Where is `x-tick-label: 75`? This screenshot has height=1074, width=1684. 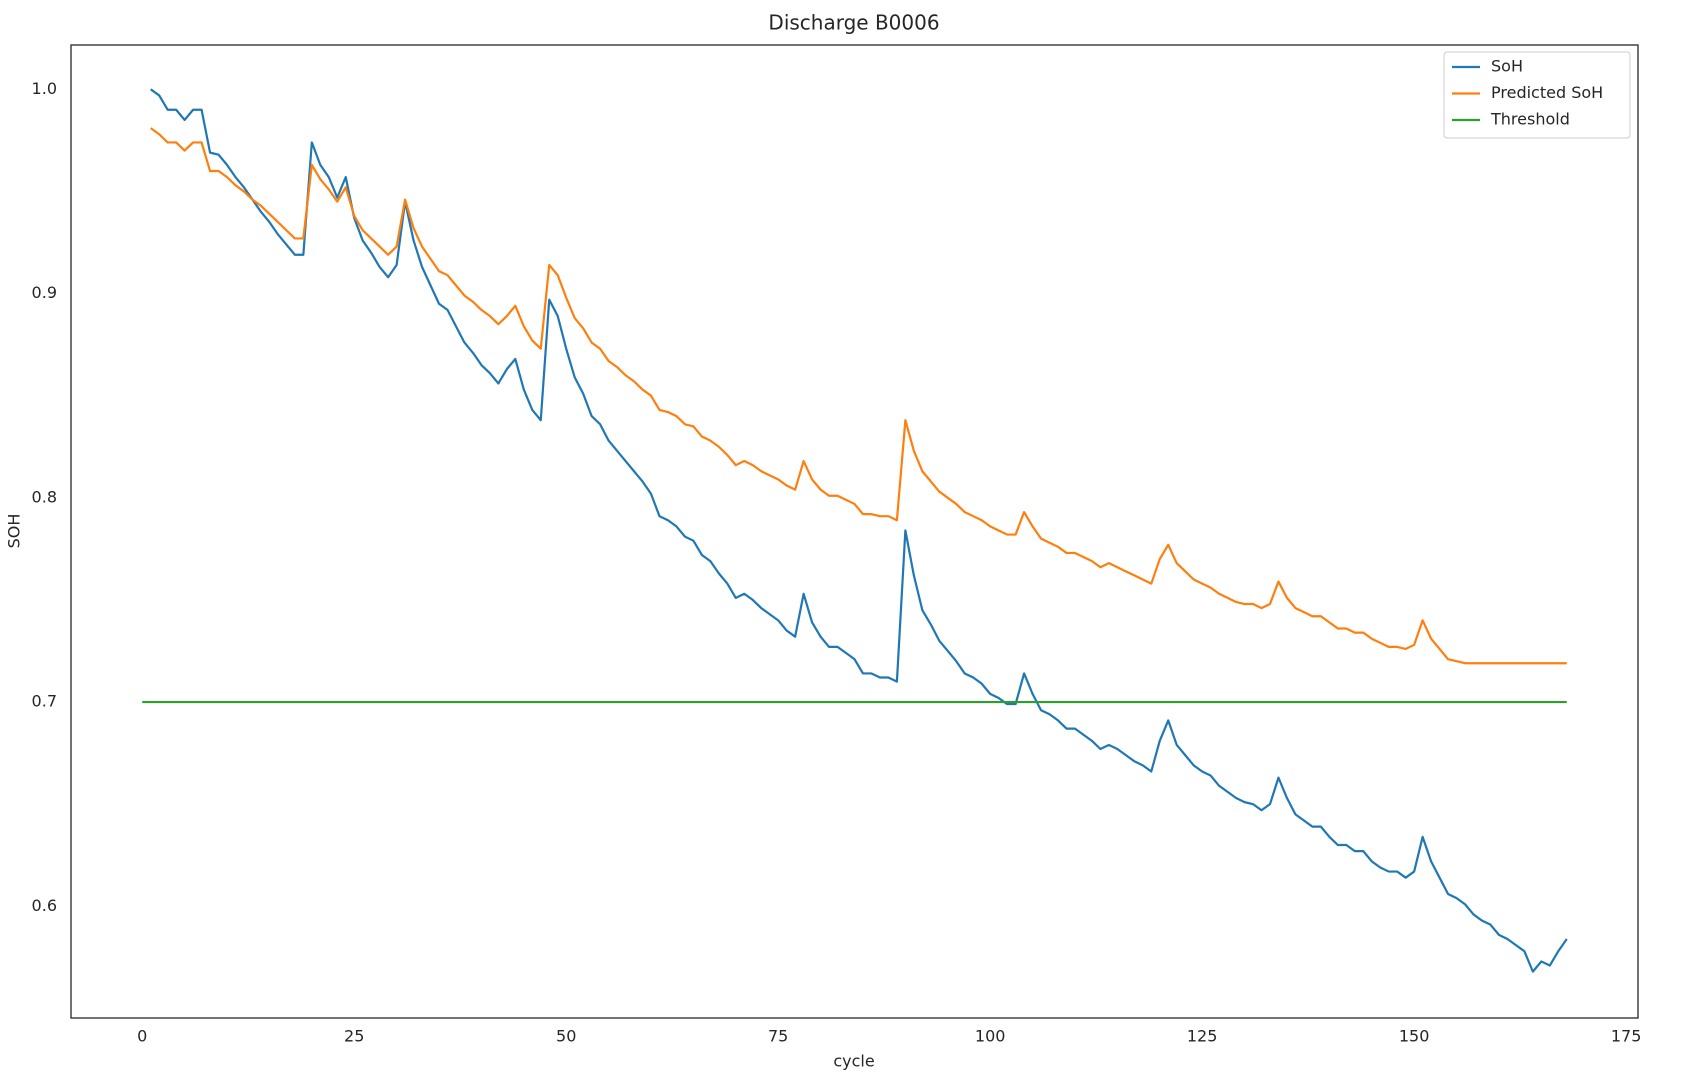 x-tick-label: 75 is located at coordinates (778, 1036).